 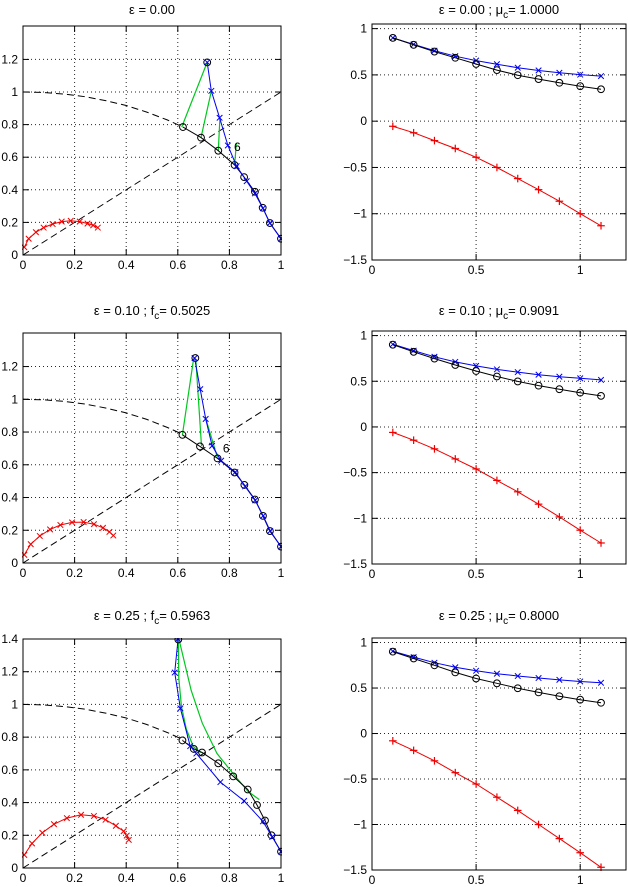 I want to click on x-tick-label: 0.5, so click(x=476, y=270).